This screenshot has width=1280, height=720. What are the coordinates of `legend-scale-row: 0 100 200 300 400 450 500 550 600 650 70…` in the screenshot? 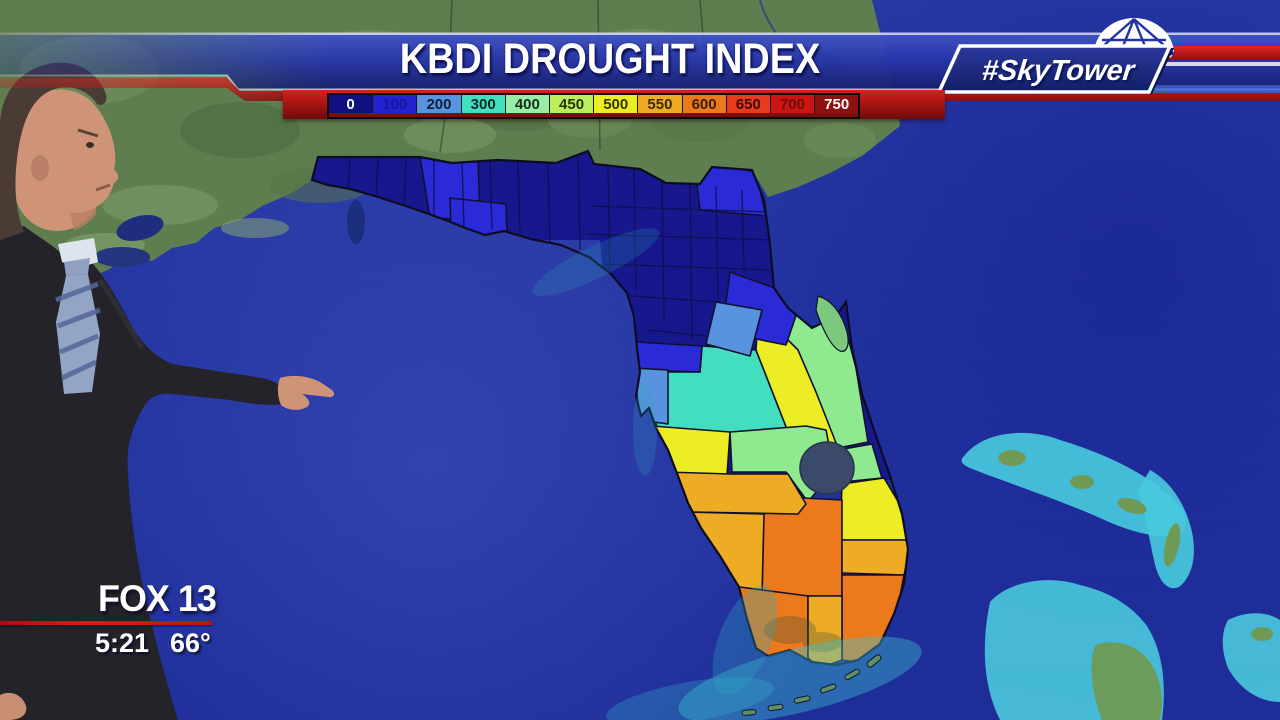 It's located at (594, 106).